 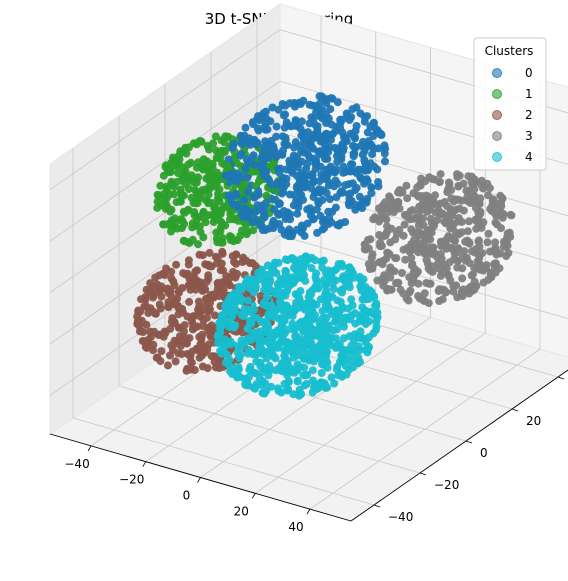 I want to click on x-tick, so click(x=308, y=511).